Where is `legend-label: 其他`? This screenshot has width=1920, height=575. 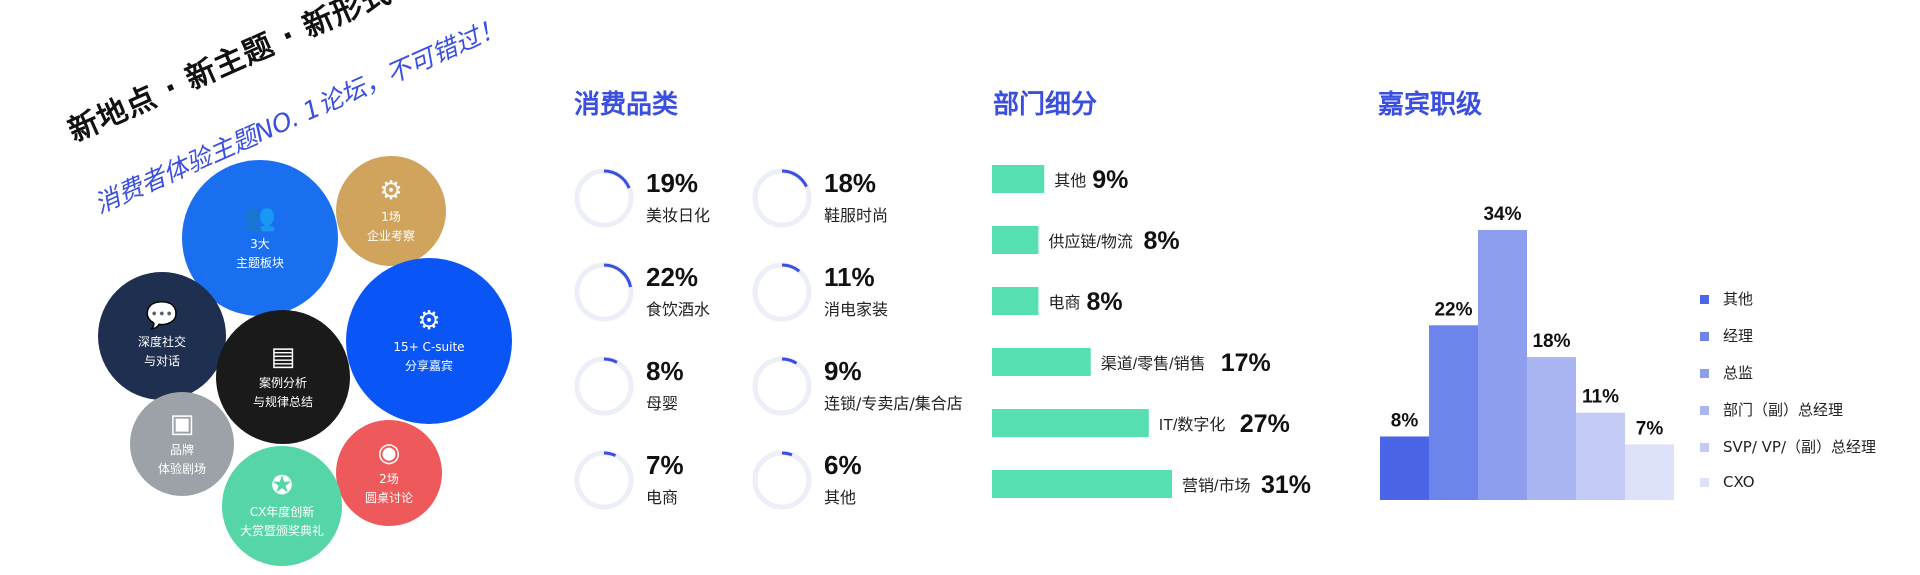 legend-label: 其他 is located at coordinates (1738, 299).